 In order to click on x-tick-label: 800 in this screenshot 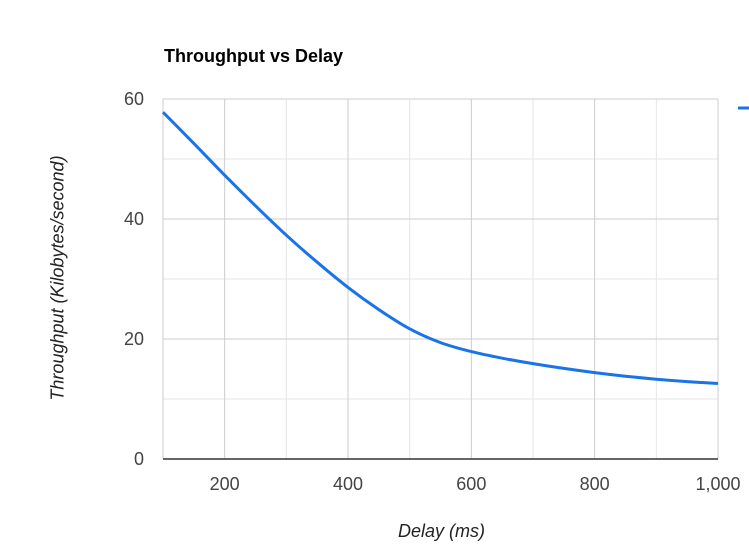, I will do `click(595, 484)`.